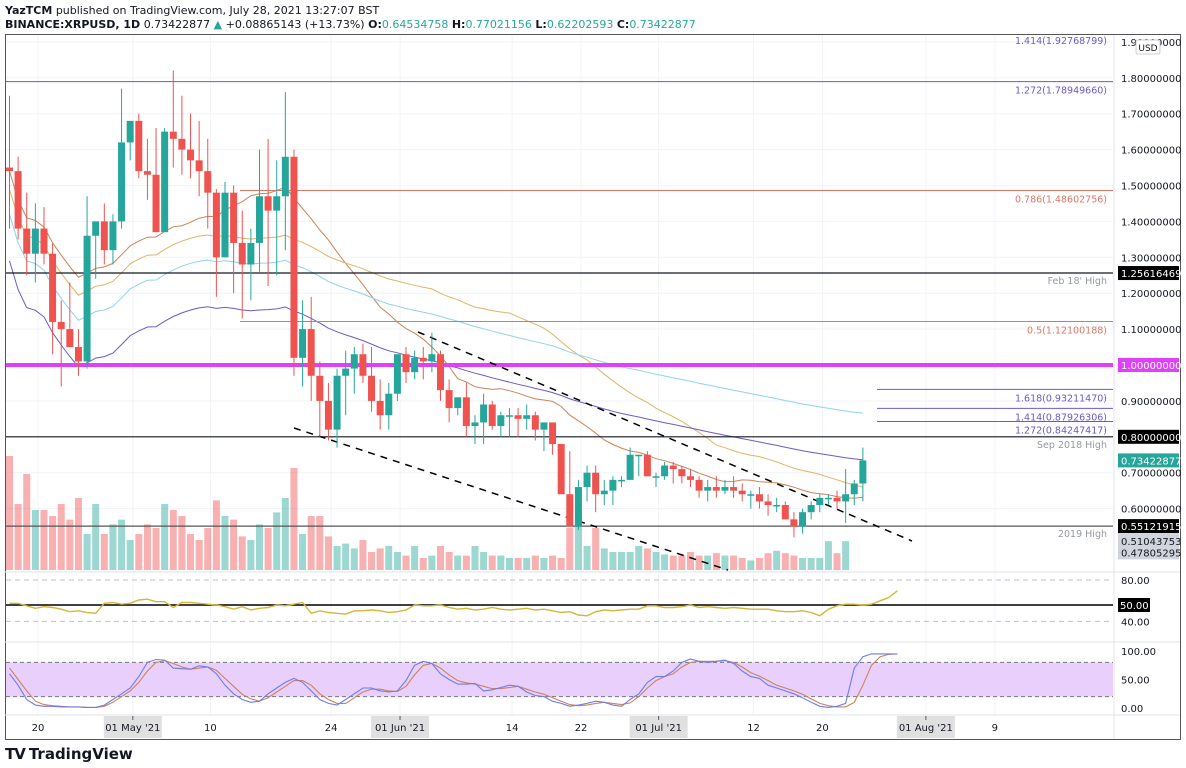  Describe the element at coordinates (375, 24) in the screenshot. I see `open-label: O:` at that location.